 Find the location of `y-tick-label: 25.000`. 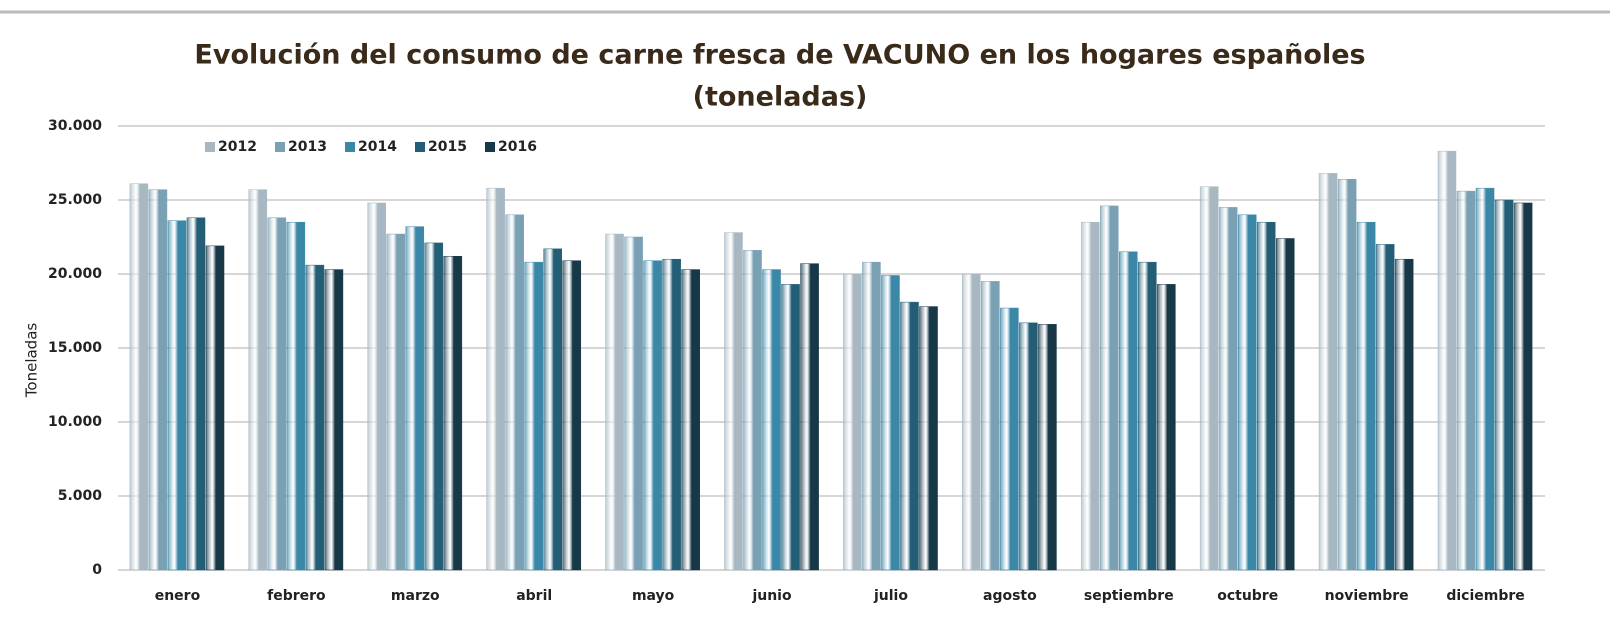

y-tick-label: 25.000 is located at coordinates (75, 200).